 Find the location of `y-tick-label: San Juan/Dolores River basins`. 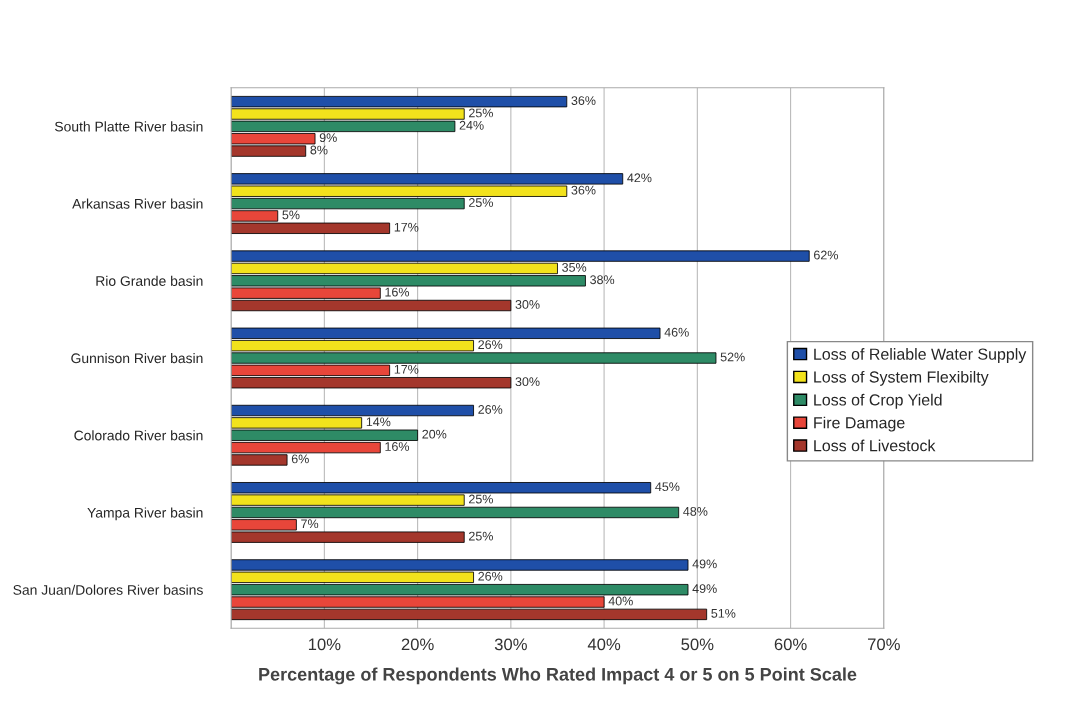

y-tick-label: San Juan/Dolores River basins is located at coordinates (108, 589).